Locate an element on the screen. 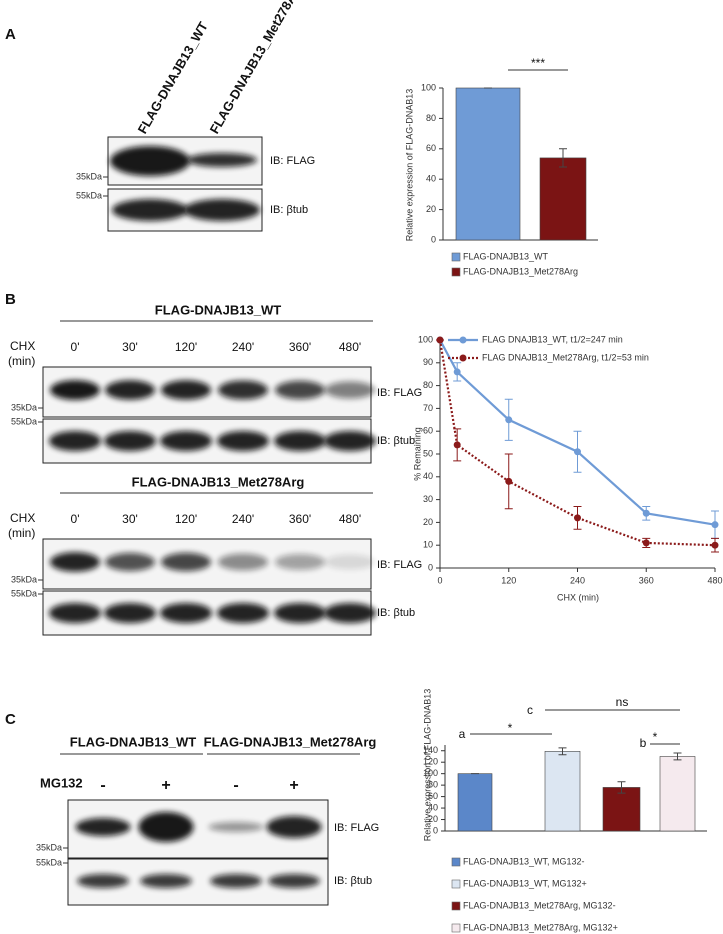 This screenshot has height=934, width=723. label: CHX is located at coordinates (22, 346).